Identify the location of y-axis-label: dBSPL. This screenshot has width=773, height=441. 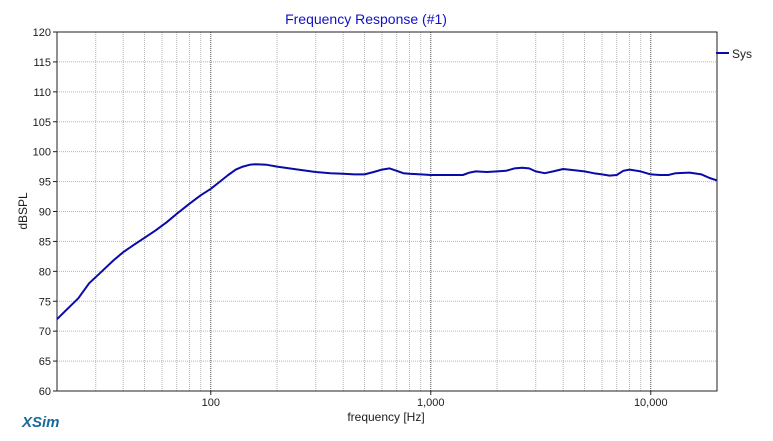
(23, 211).